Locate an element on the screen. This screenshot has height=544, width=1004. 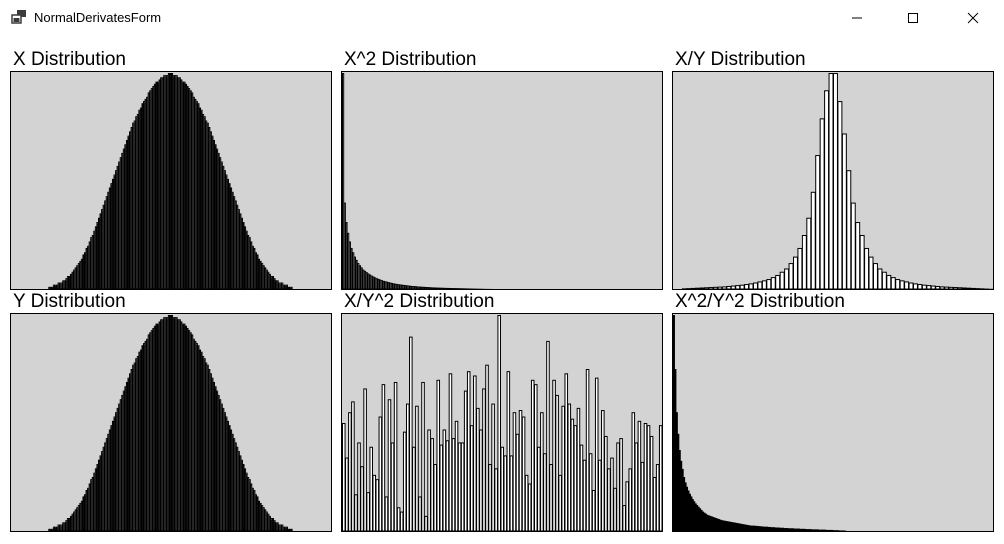
minimize-button is located at coordinates (857, 18).